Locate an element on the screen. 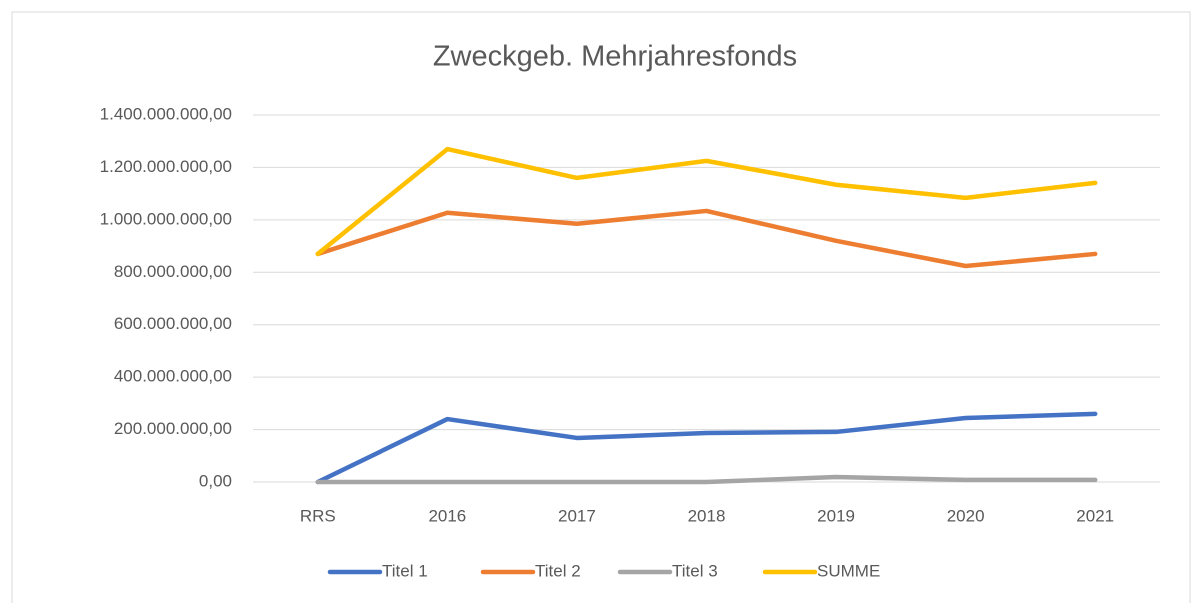 The height and width of the screenshot is (603, 1203). x-tick-label: 2016 is located at coordinates (447, 515).